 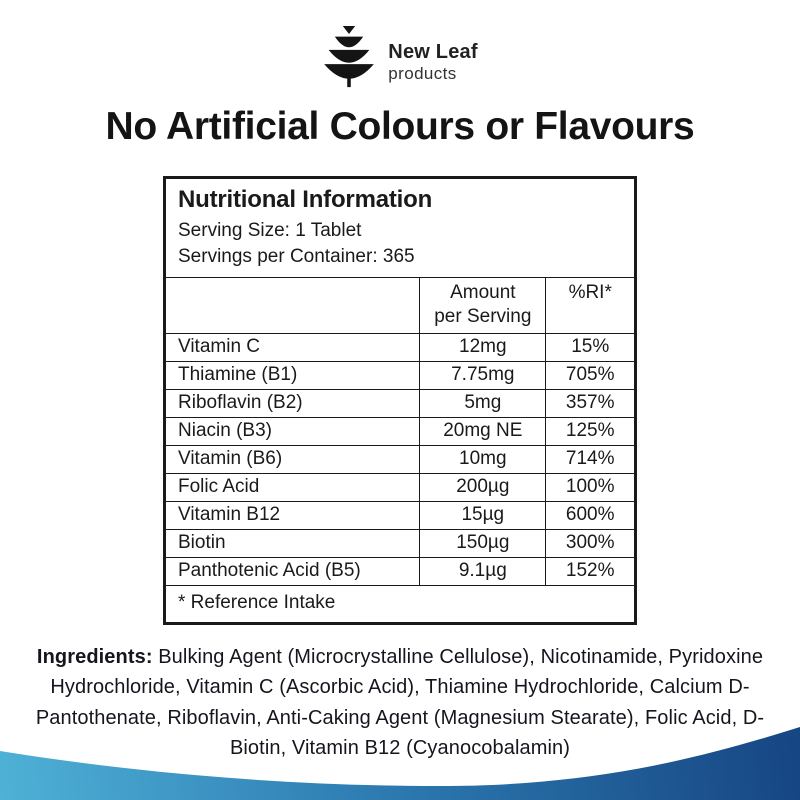 What do you see at coordinates (483, 403) in the screenshot?
I see `nutrient-amount: 5mg` at bounding box center [483, 403].